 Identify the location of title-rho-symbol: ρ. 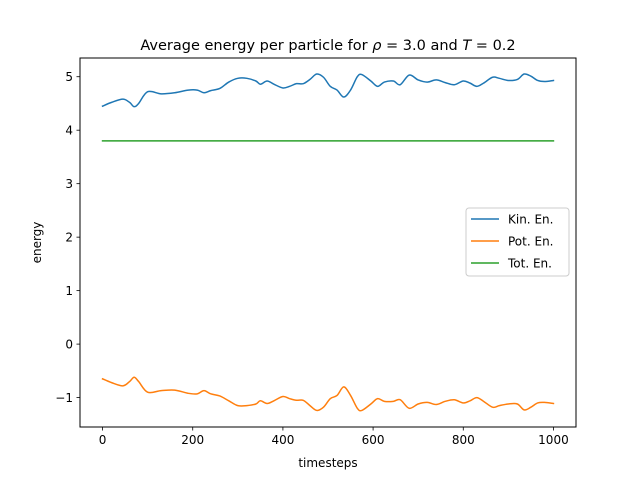
(377, 46).